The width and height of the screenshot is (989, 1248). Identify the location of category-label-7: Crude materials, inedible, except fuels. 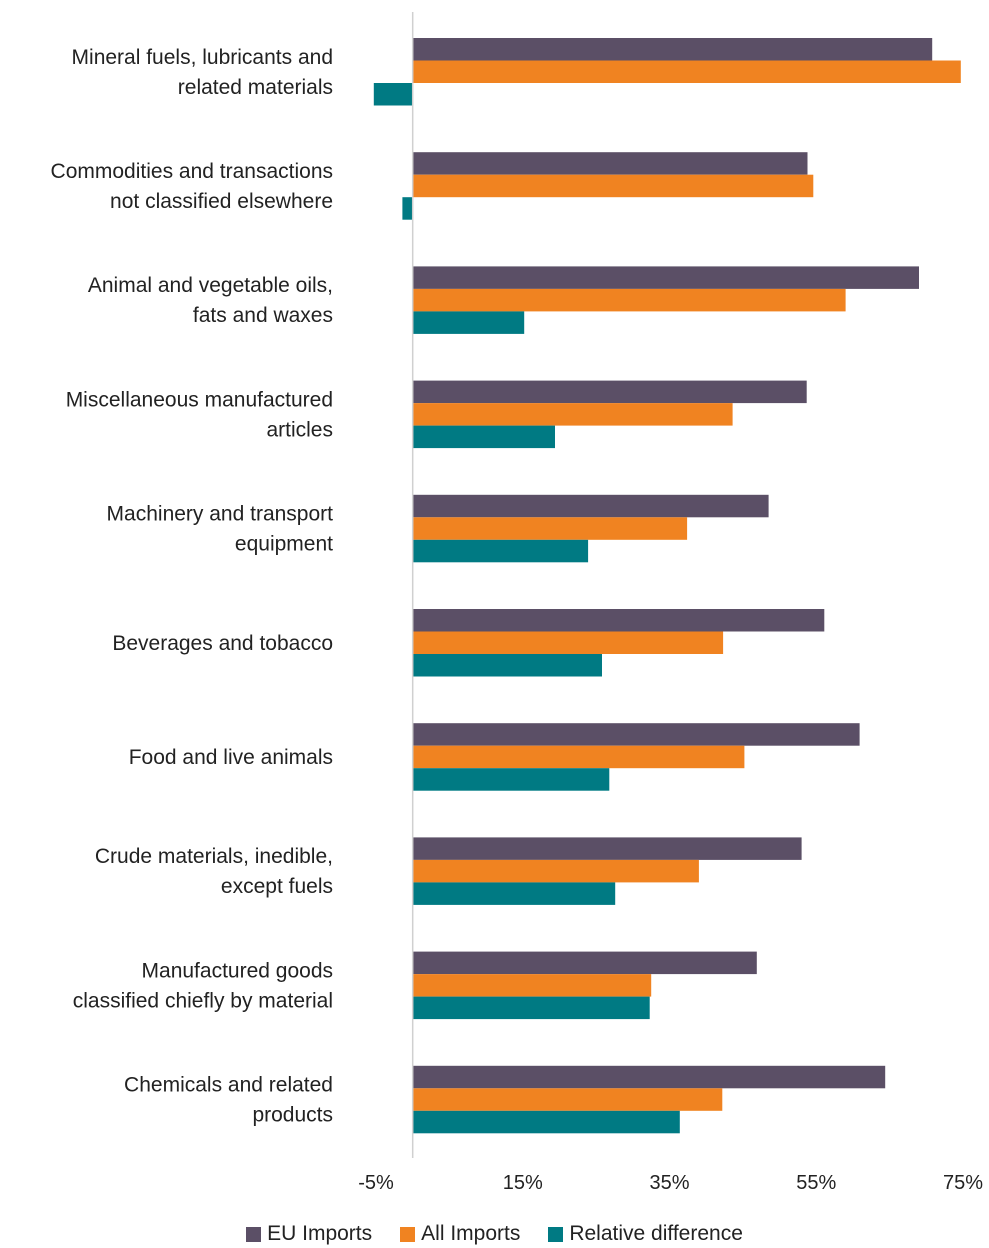
(214, 871).